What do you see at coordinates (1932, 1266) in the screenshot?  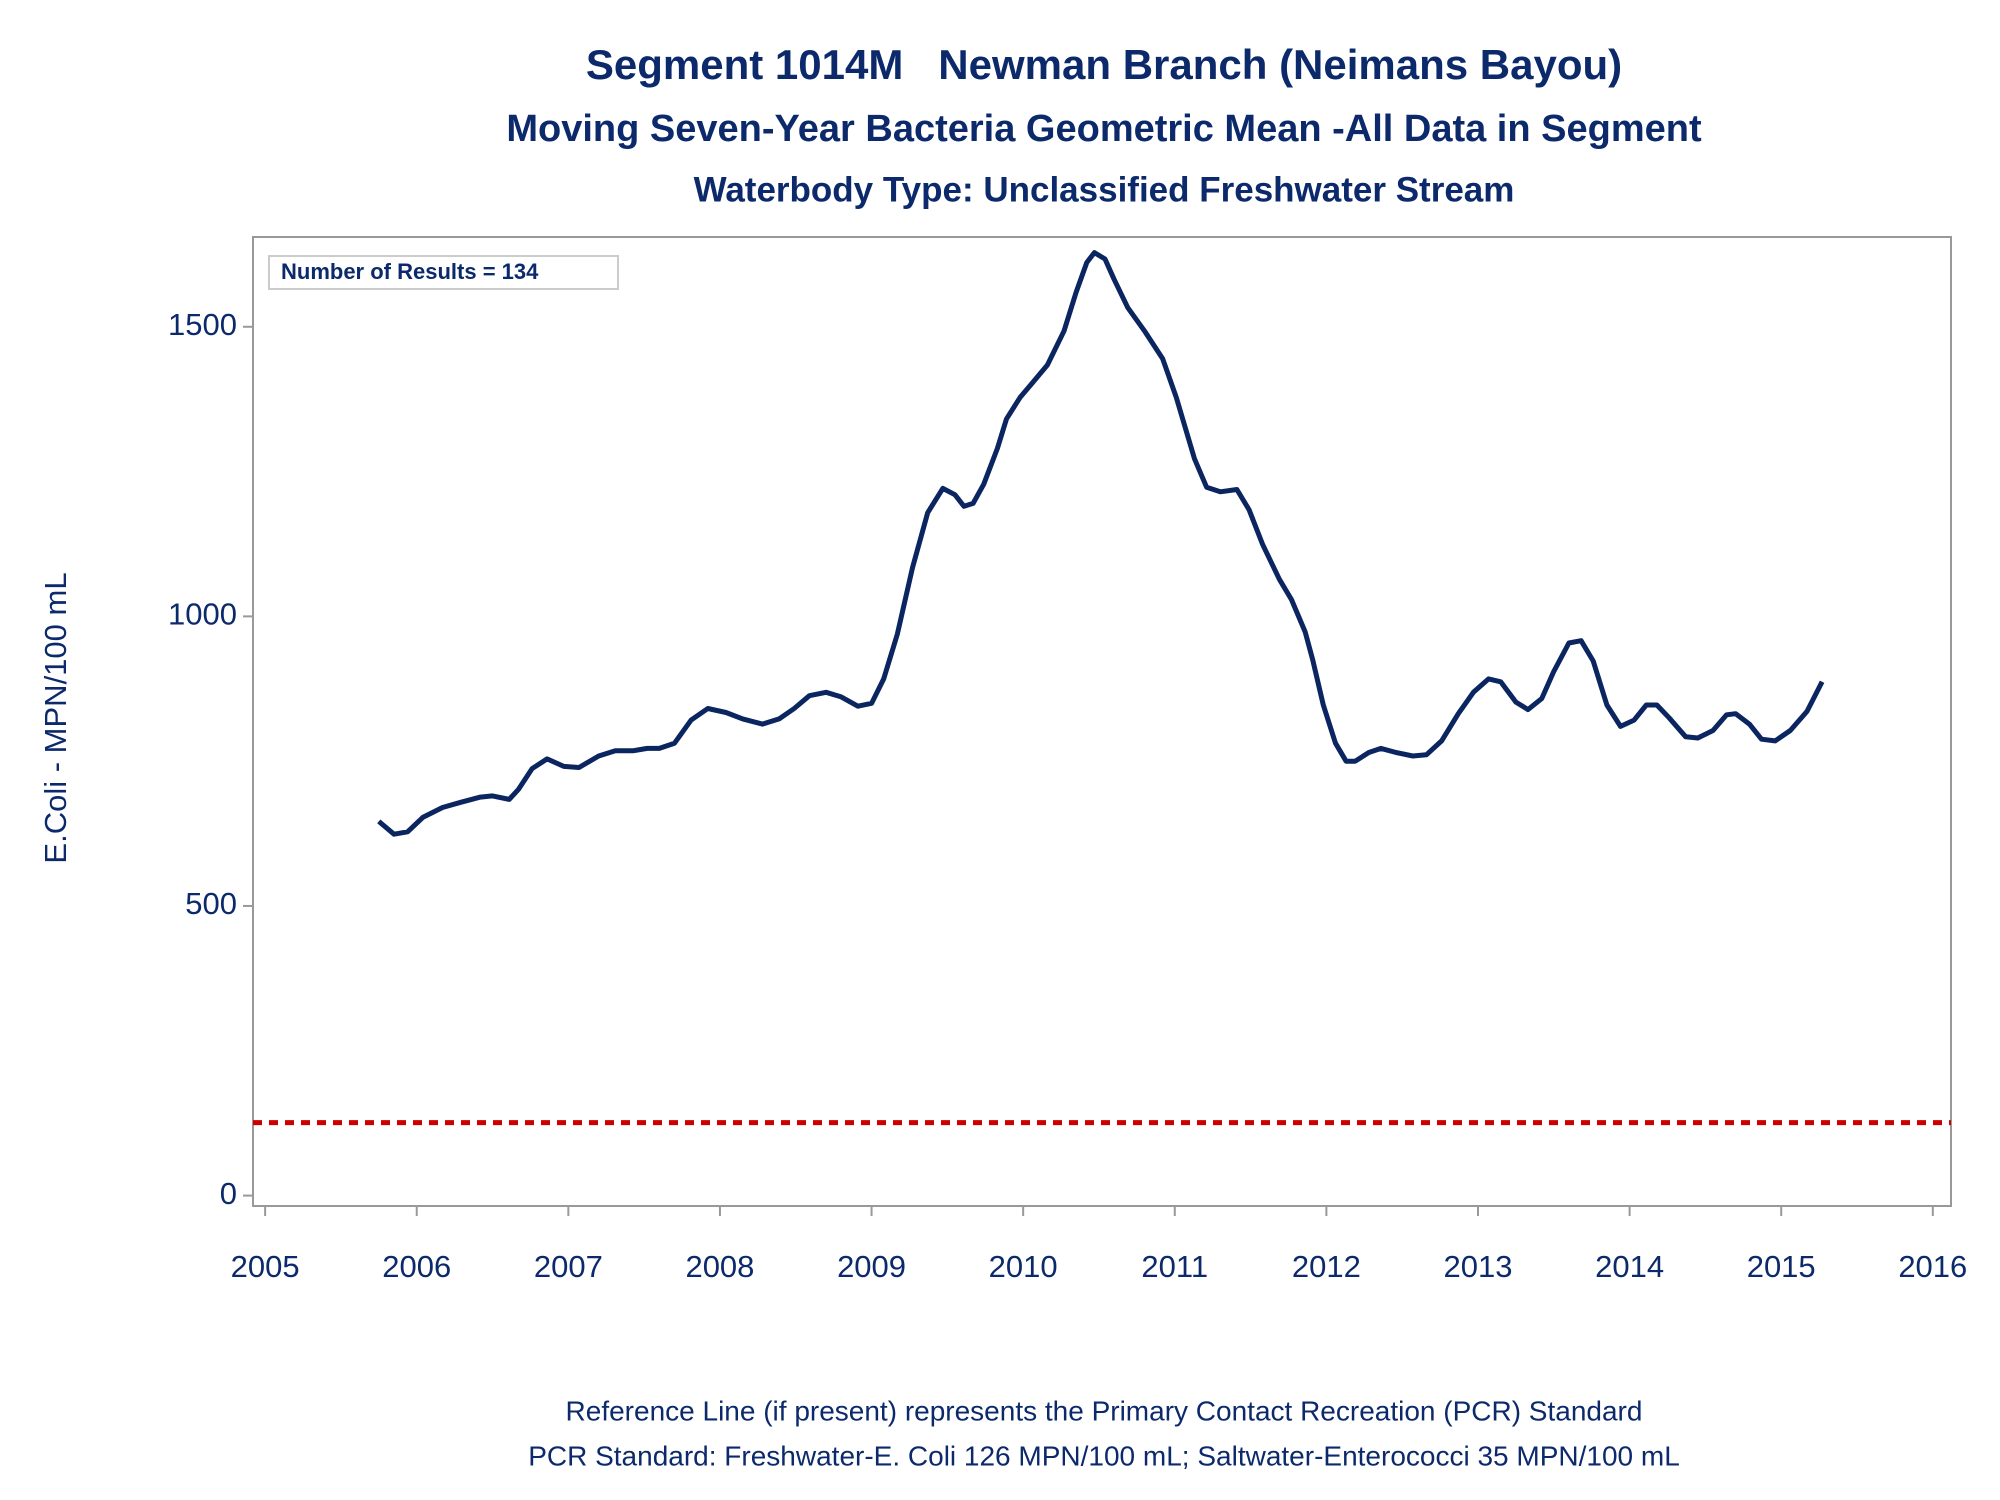 I see `x-tick-label: 2016` at bounding box center [1932, 1266].